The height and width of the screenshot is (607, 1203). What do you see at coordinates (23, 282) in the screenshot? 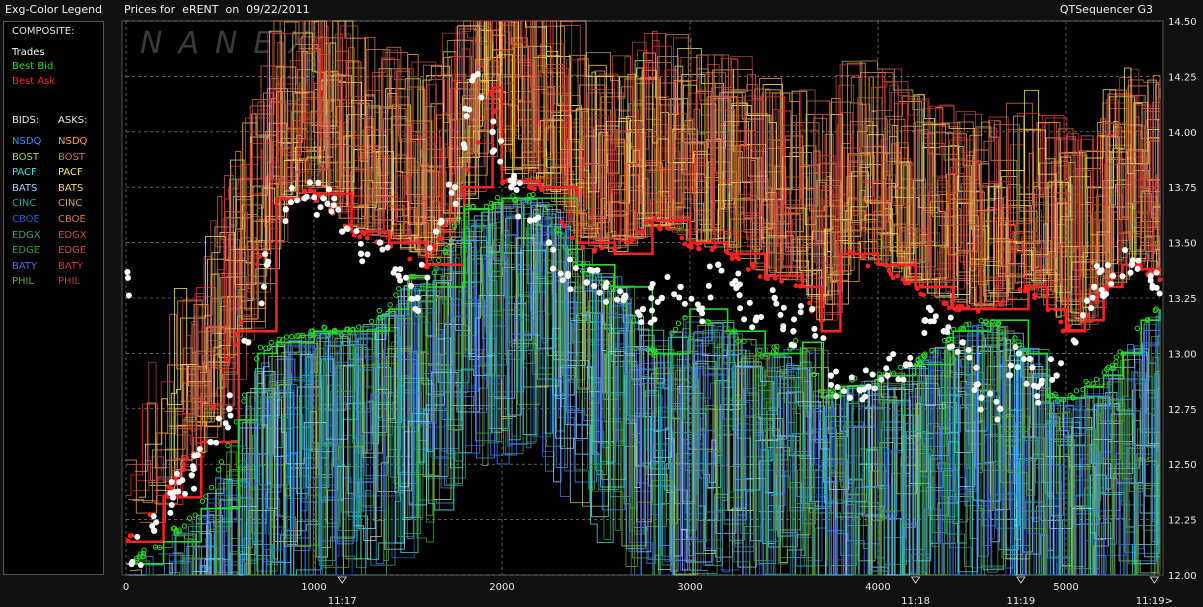
I see `legend-bid-phil: PHIL` at bounding box center [23, 282].